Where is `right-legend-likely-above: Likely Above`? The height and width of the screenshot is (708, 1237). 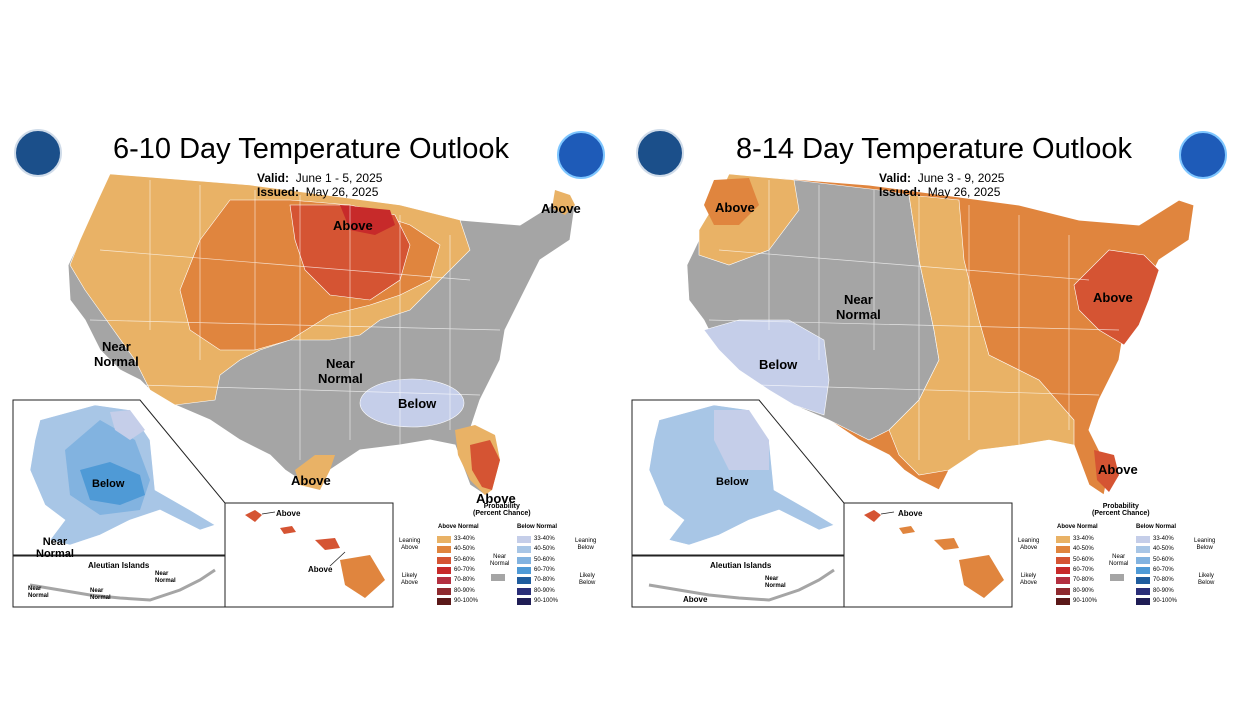
right-legend-likely-above: Likely Above is located at coordinates (1029, 579).